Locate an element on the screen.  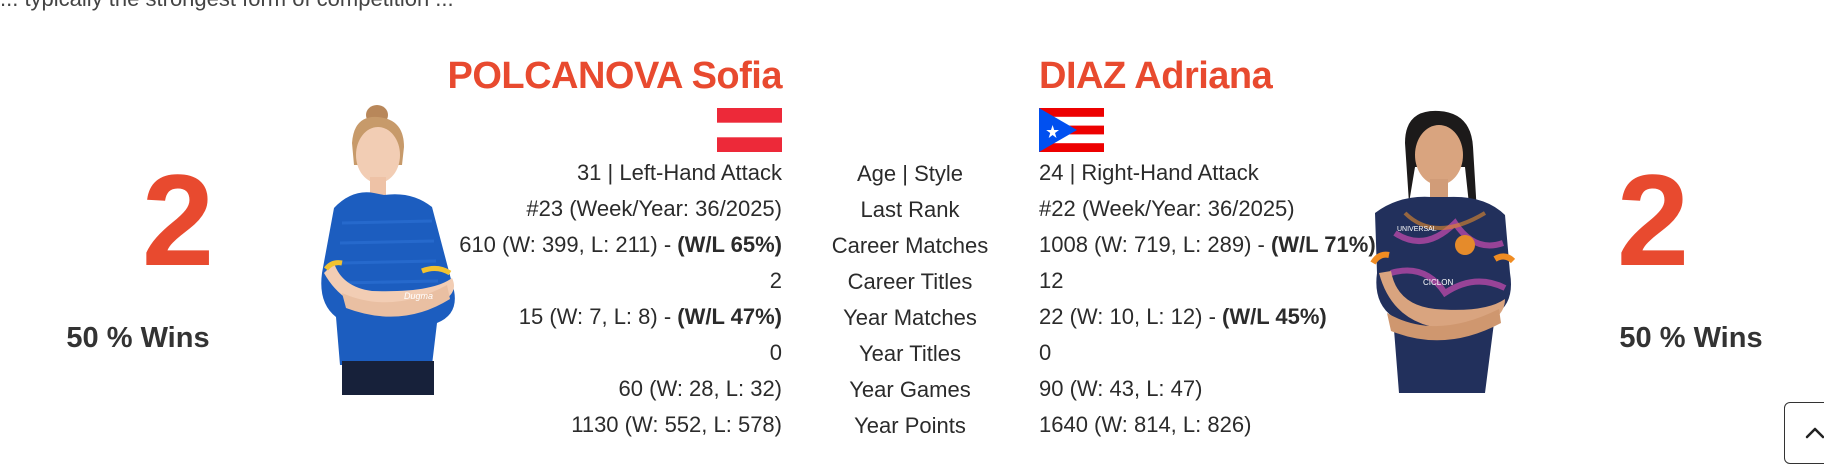
label-year-points: Year Points is located at coordinates (910, 425).